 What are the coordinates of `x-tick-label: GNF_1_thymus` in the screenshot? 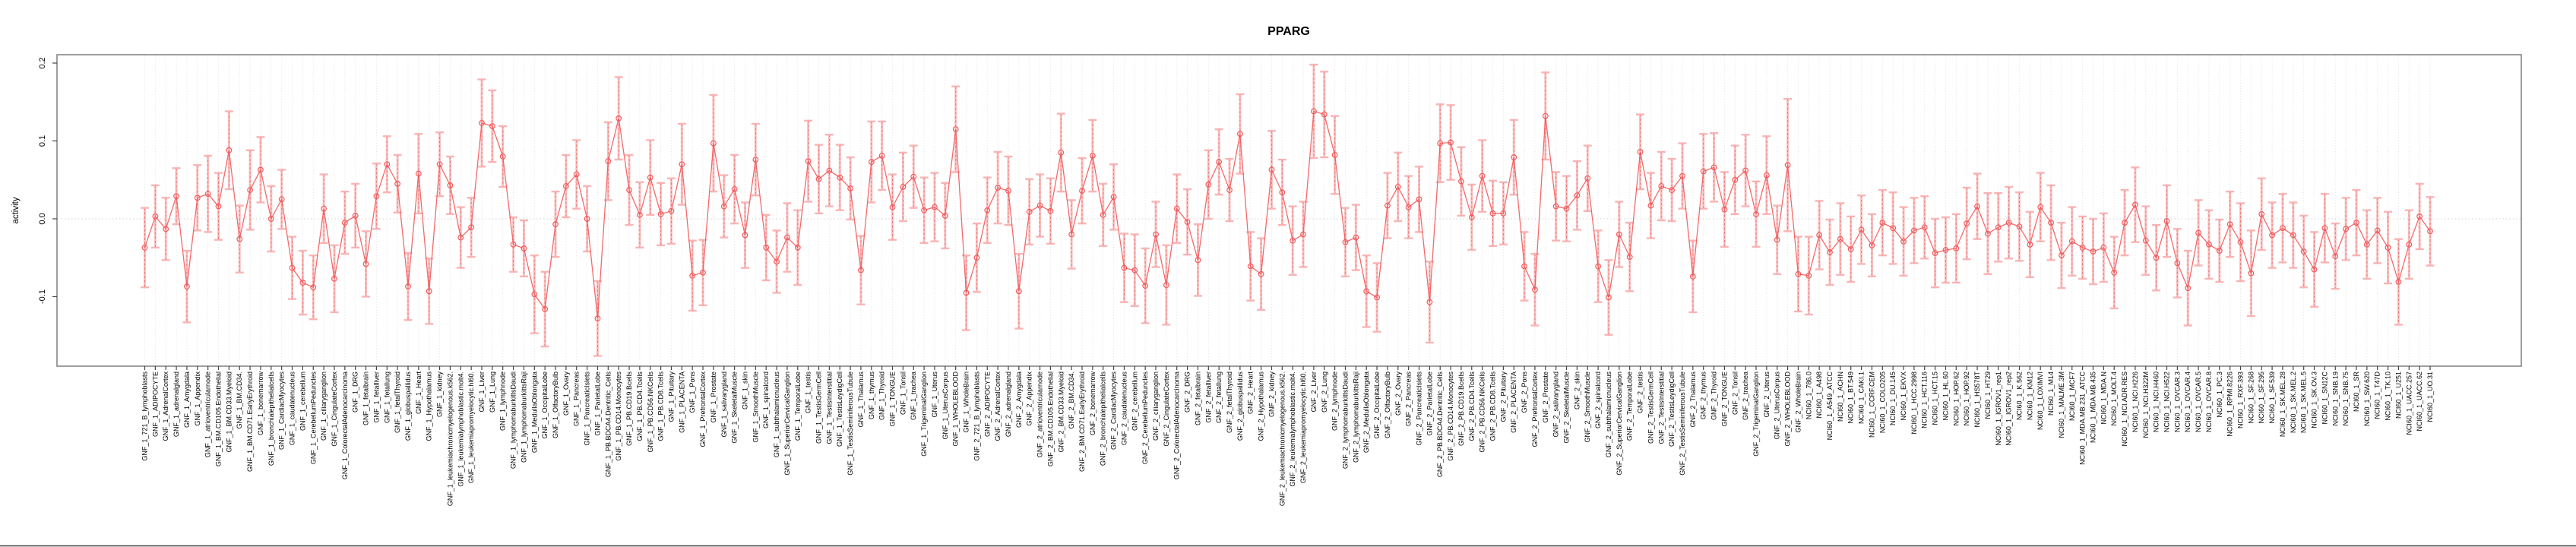 It's located at (871, 396).